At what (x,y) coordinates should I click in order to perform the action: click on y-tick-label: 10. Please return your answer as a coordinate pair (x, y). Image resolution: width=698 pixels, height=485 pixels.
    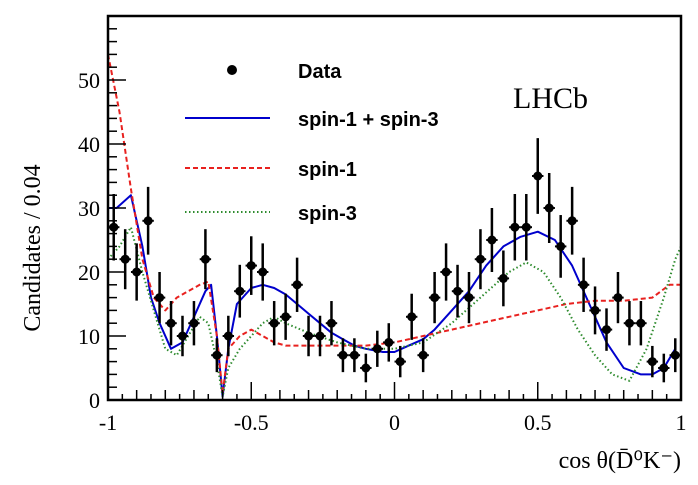
    Looking at the image, I should click on (89, 336).